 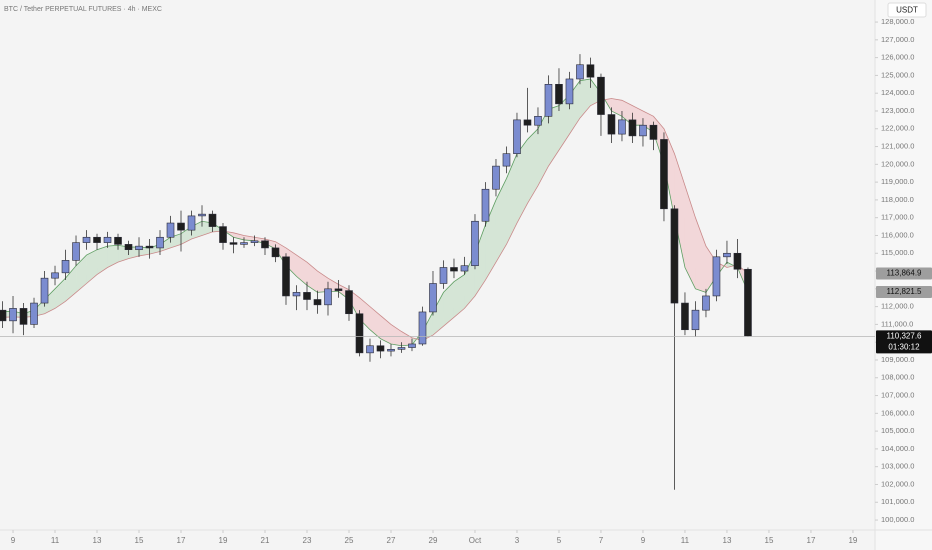 What do you see at coordinates (897, 57) in the screenshot?
I see `y-tick-label: 126,000.0` at bounding box center [897, 57].